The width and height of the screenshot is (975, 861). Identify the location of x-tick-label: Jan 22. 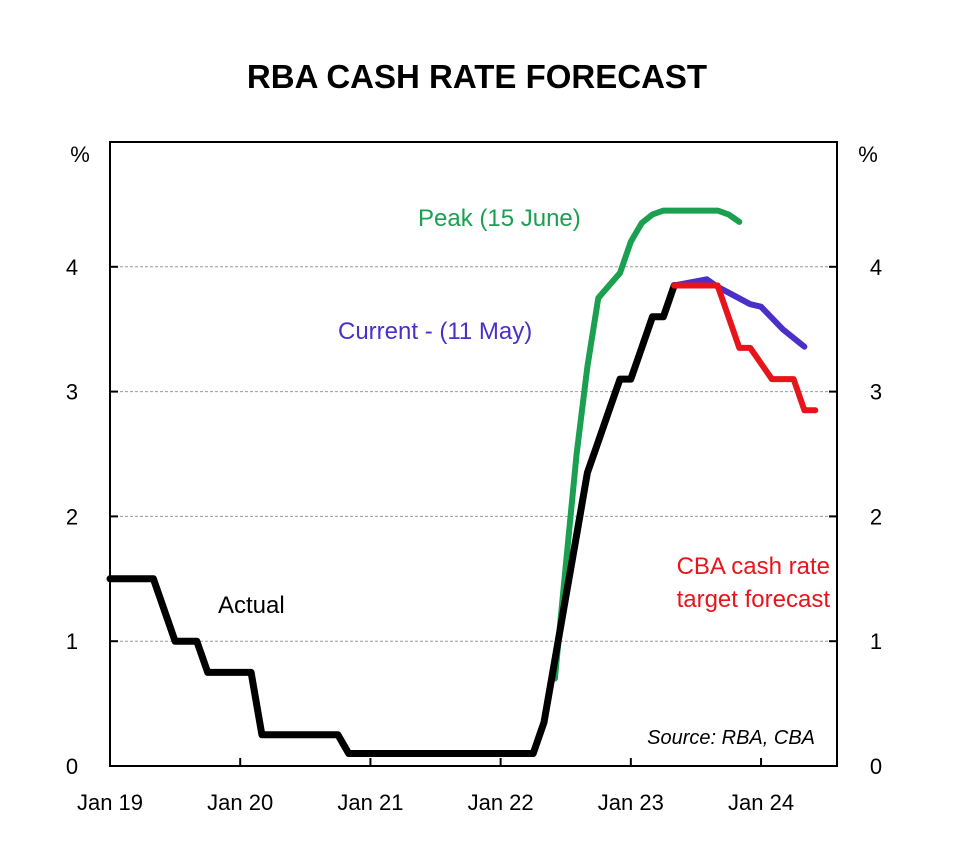
(501, 802).